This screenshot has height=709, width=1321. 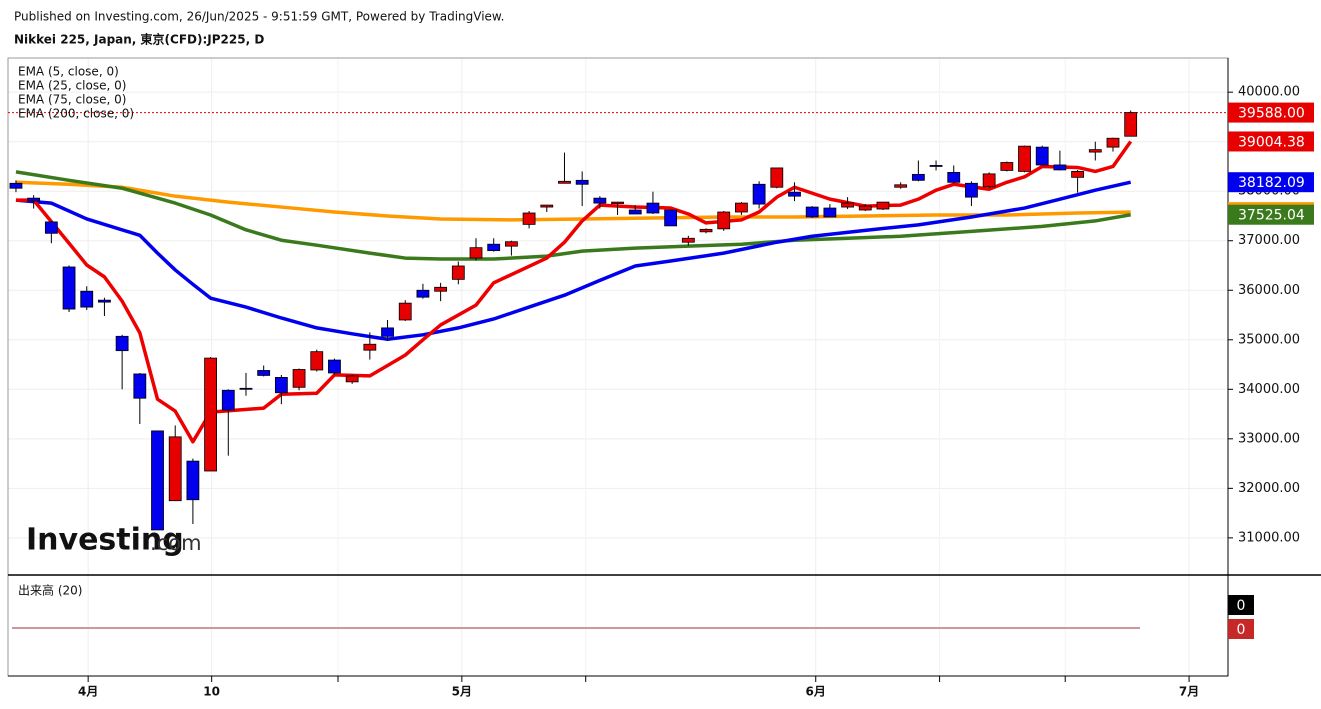 What do you see at coordinates (139, 39) in the screenshot?
I see `symbol-title: Nikkei 225, Japan, 東京(CFD):JP225, D` at bounding box center [139, 39].